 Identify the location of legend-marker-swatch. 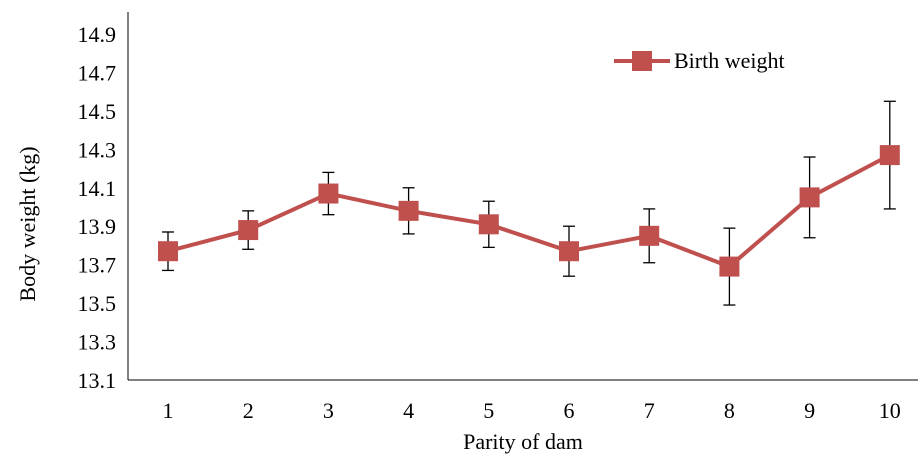
(642, 61).